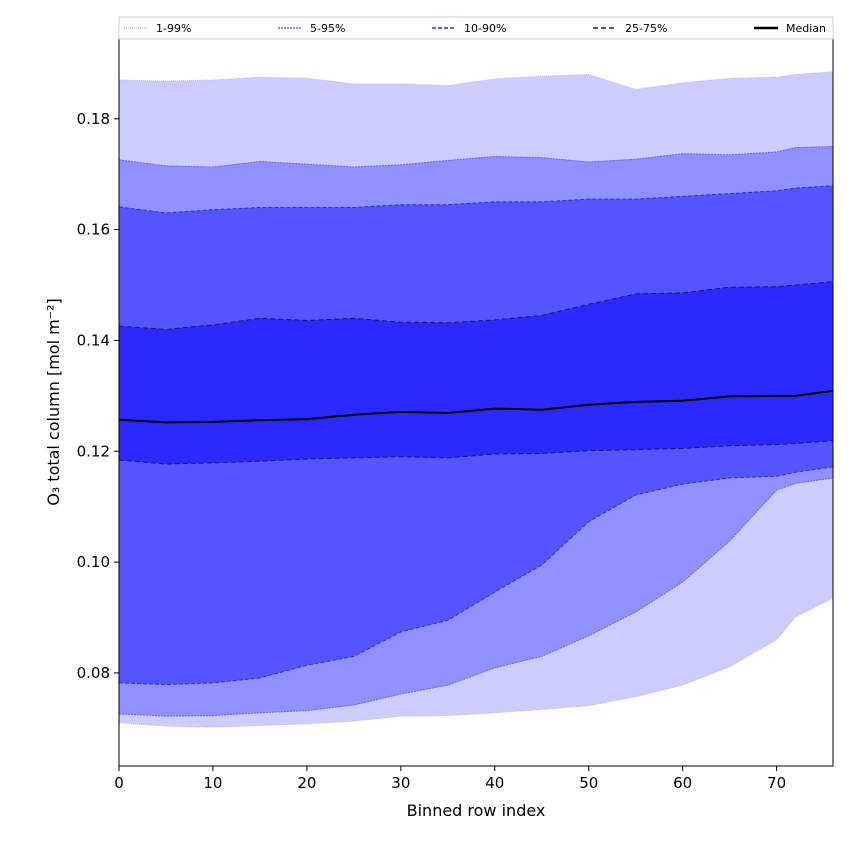  I want to click on x-axis-label: Binned row index, so click(476, 810).